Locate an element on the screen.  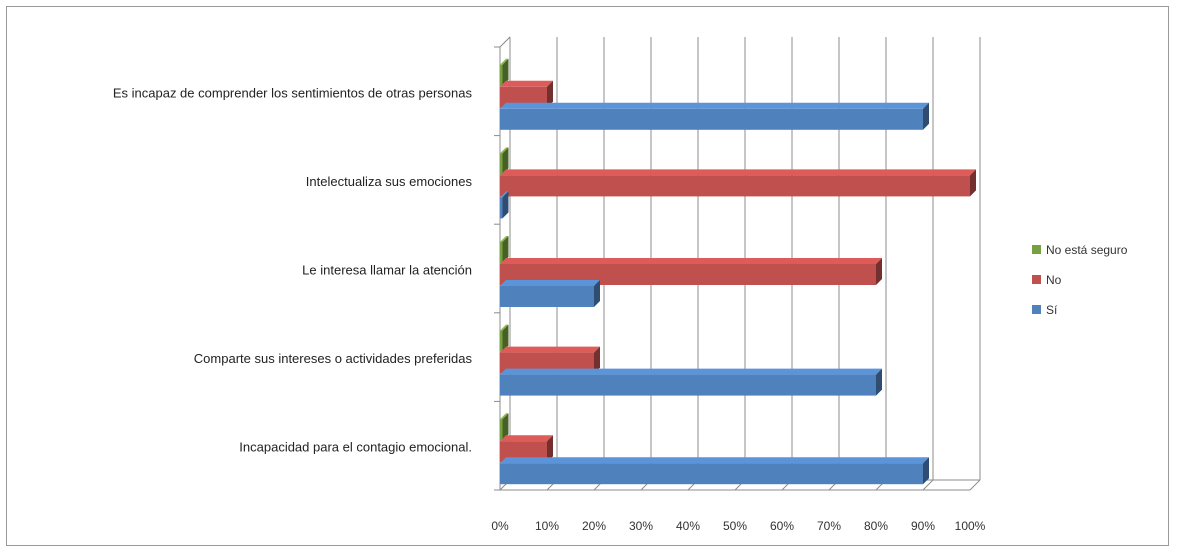
category-label: Intelectualiza sus emociones is located at coordinates (389, 181).